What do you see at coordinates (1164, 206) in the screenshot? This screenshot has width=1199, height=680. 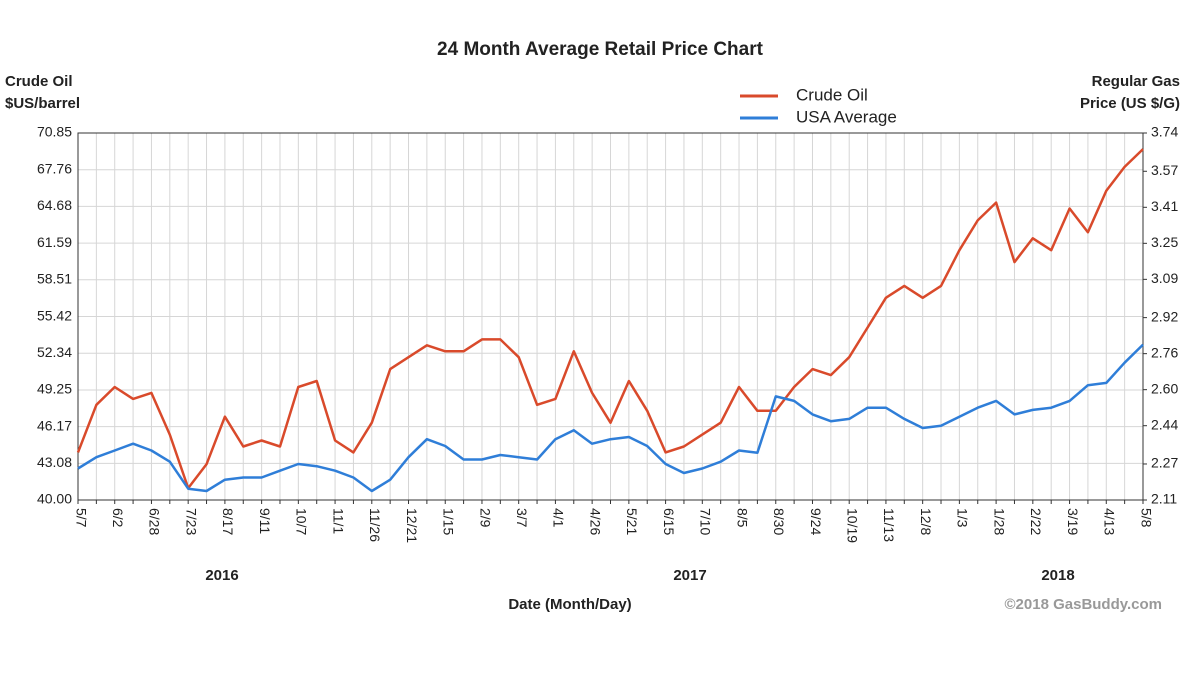 I see `y2-tick-label: 3.41` at bounding box center [1164, 206].